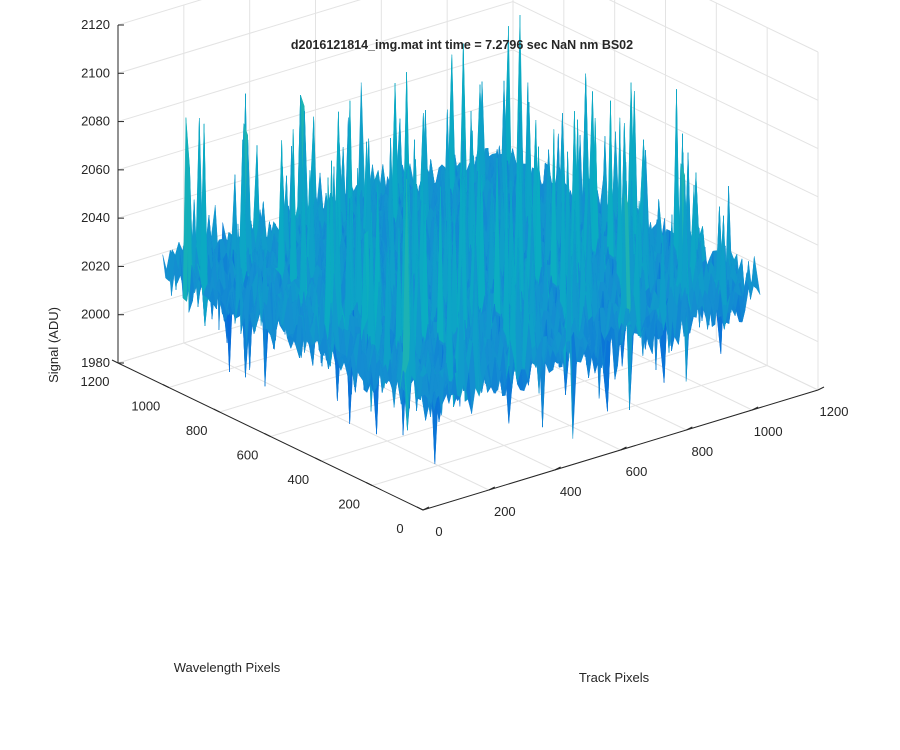 The width and height of the screenshot is (900, 750). I want to click on surface-patch, so click(610, 184).